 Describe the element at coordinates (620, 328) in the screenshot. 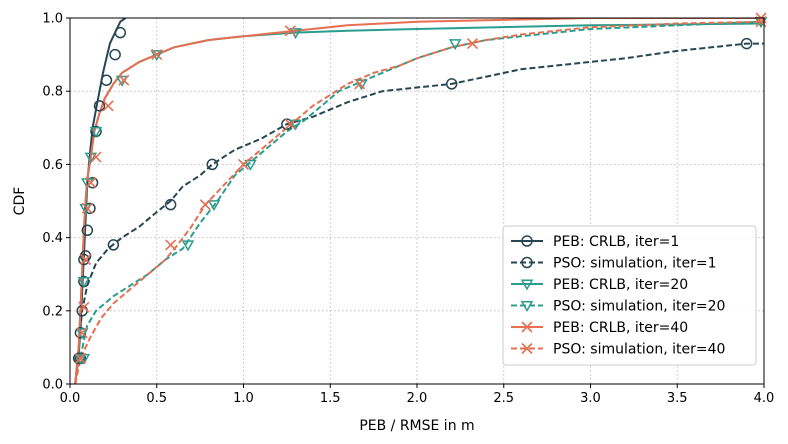

I see `legend-label-4: PEB: CRLB, iter=40` at that location.